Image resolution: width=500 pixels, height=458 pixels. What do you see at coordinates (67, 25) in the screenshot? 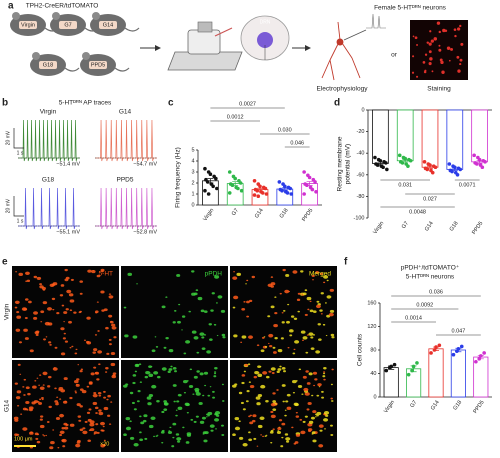
I see `group-label: G7` at bounding box center [67, 25].